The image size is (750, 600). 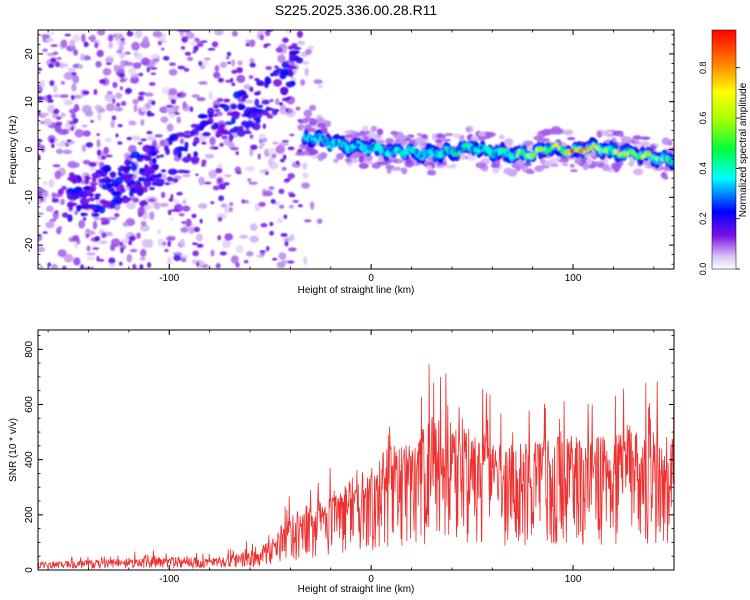 I want to click on snr-x-tick-label: 100, so click(x=573, y=579).